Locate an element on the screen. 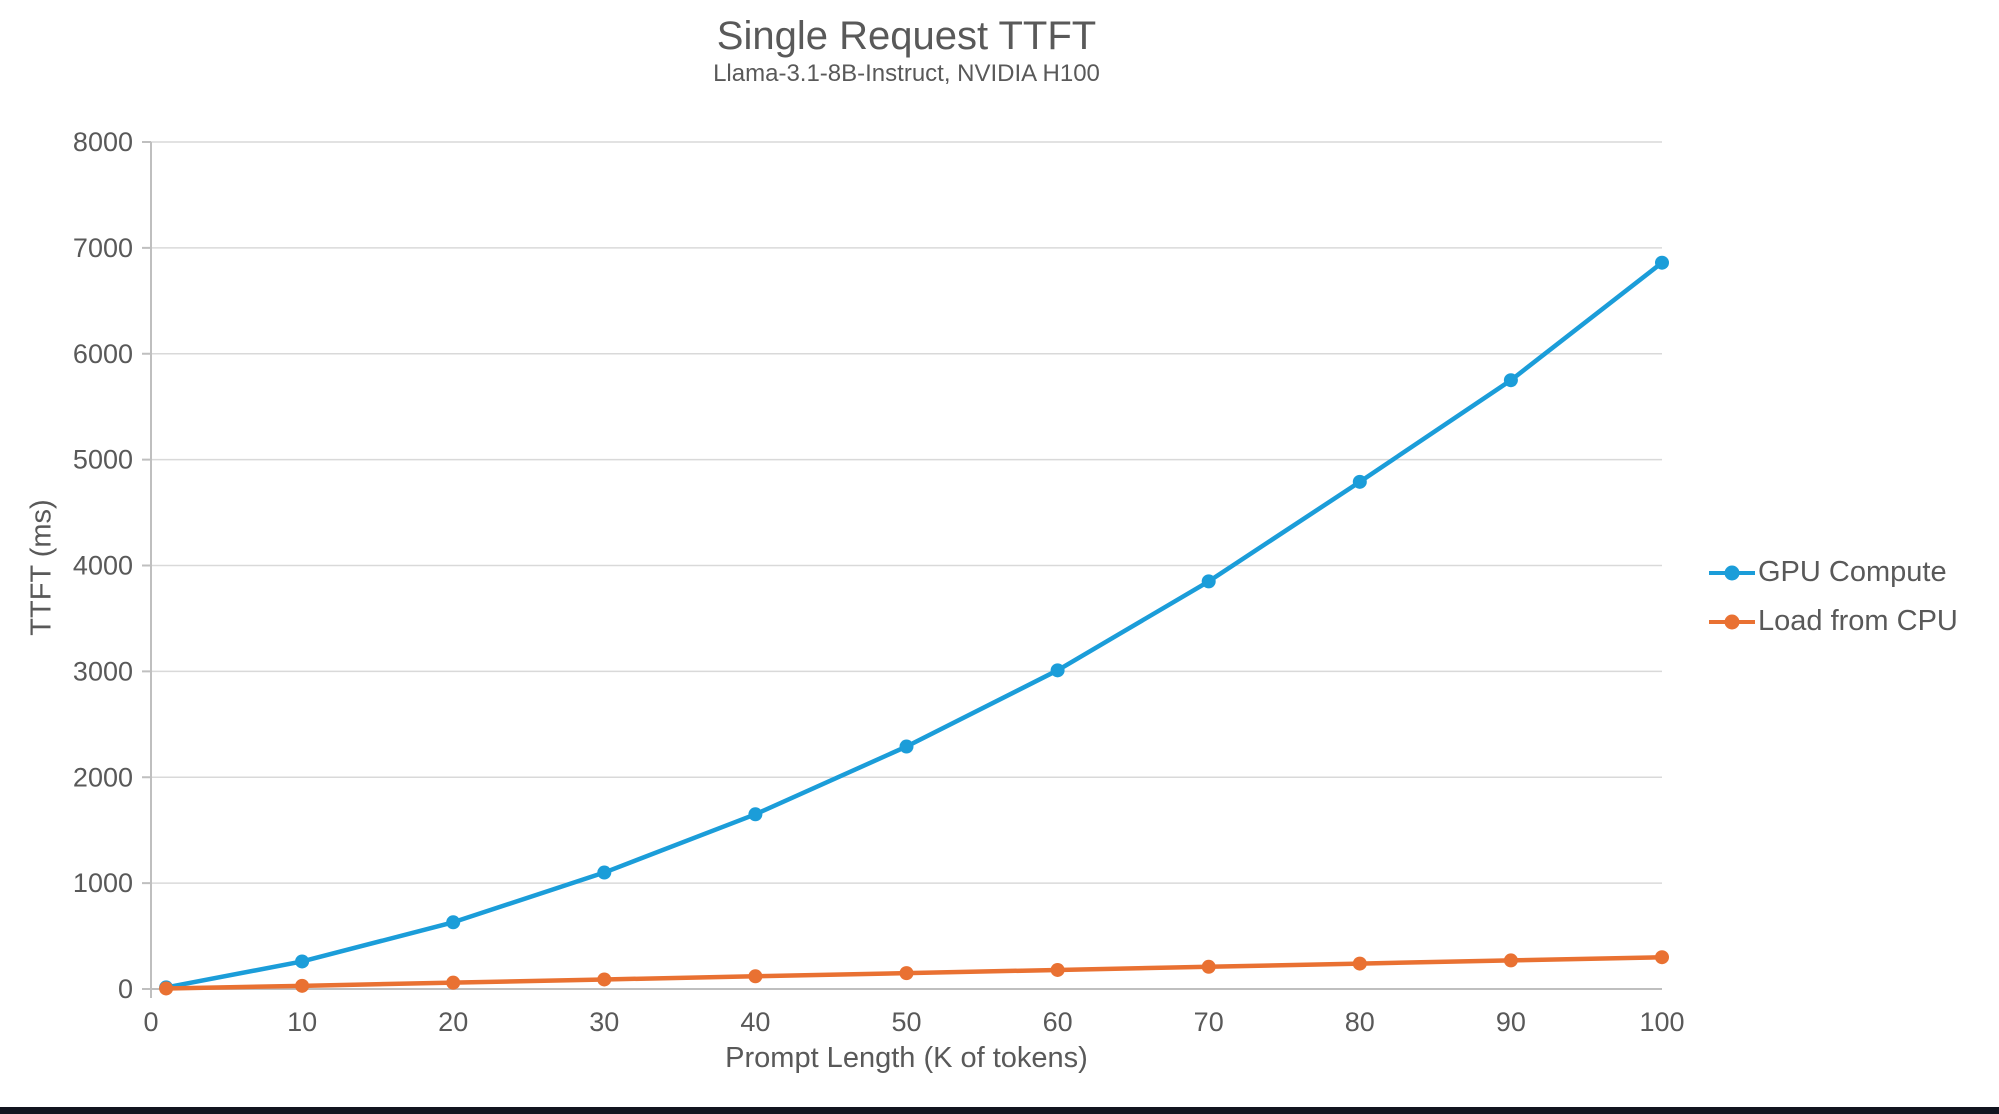 Image resolution: width=1999 pixels, height=1114 pixels. x-tick-label: 100 is located at coordinates (1661, 1022).